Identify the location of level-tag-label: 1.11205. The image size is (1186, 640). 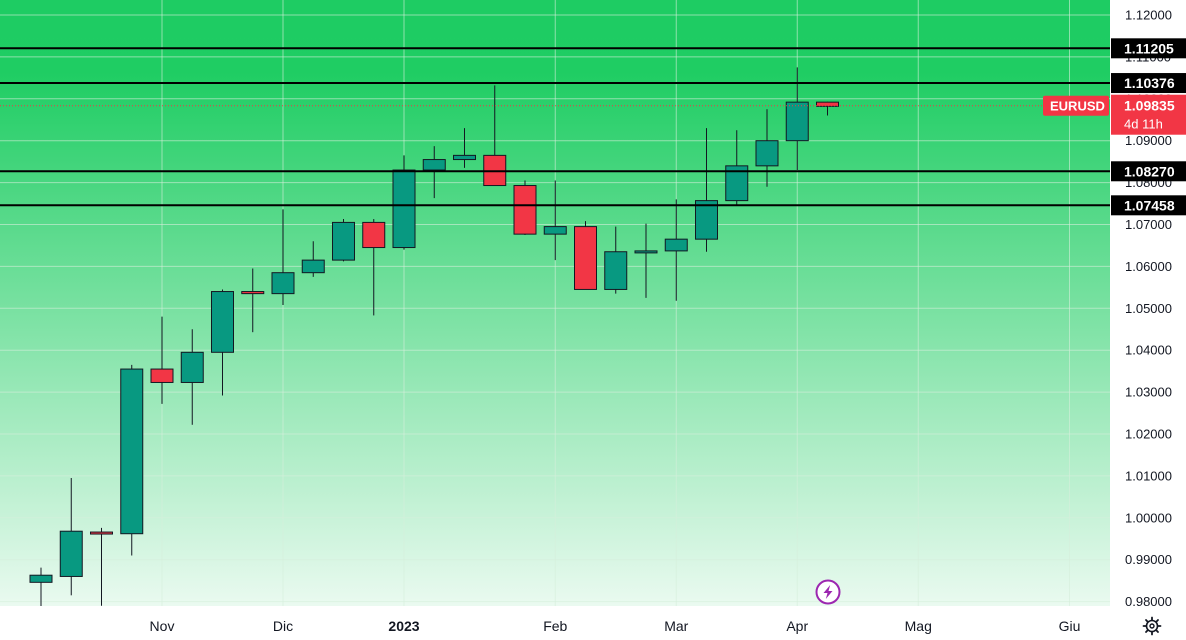
(1149, 48).